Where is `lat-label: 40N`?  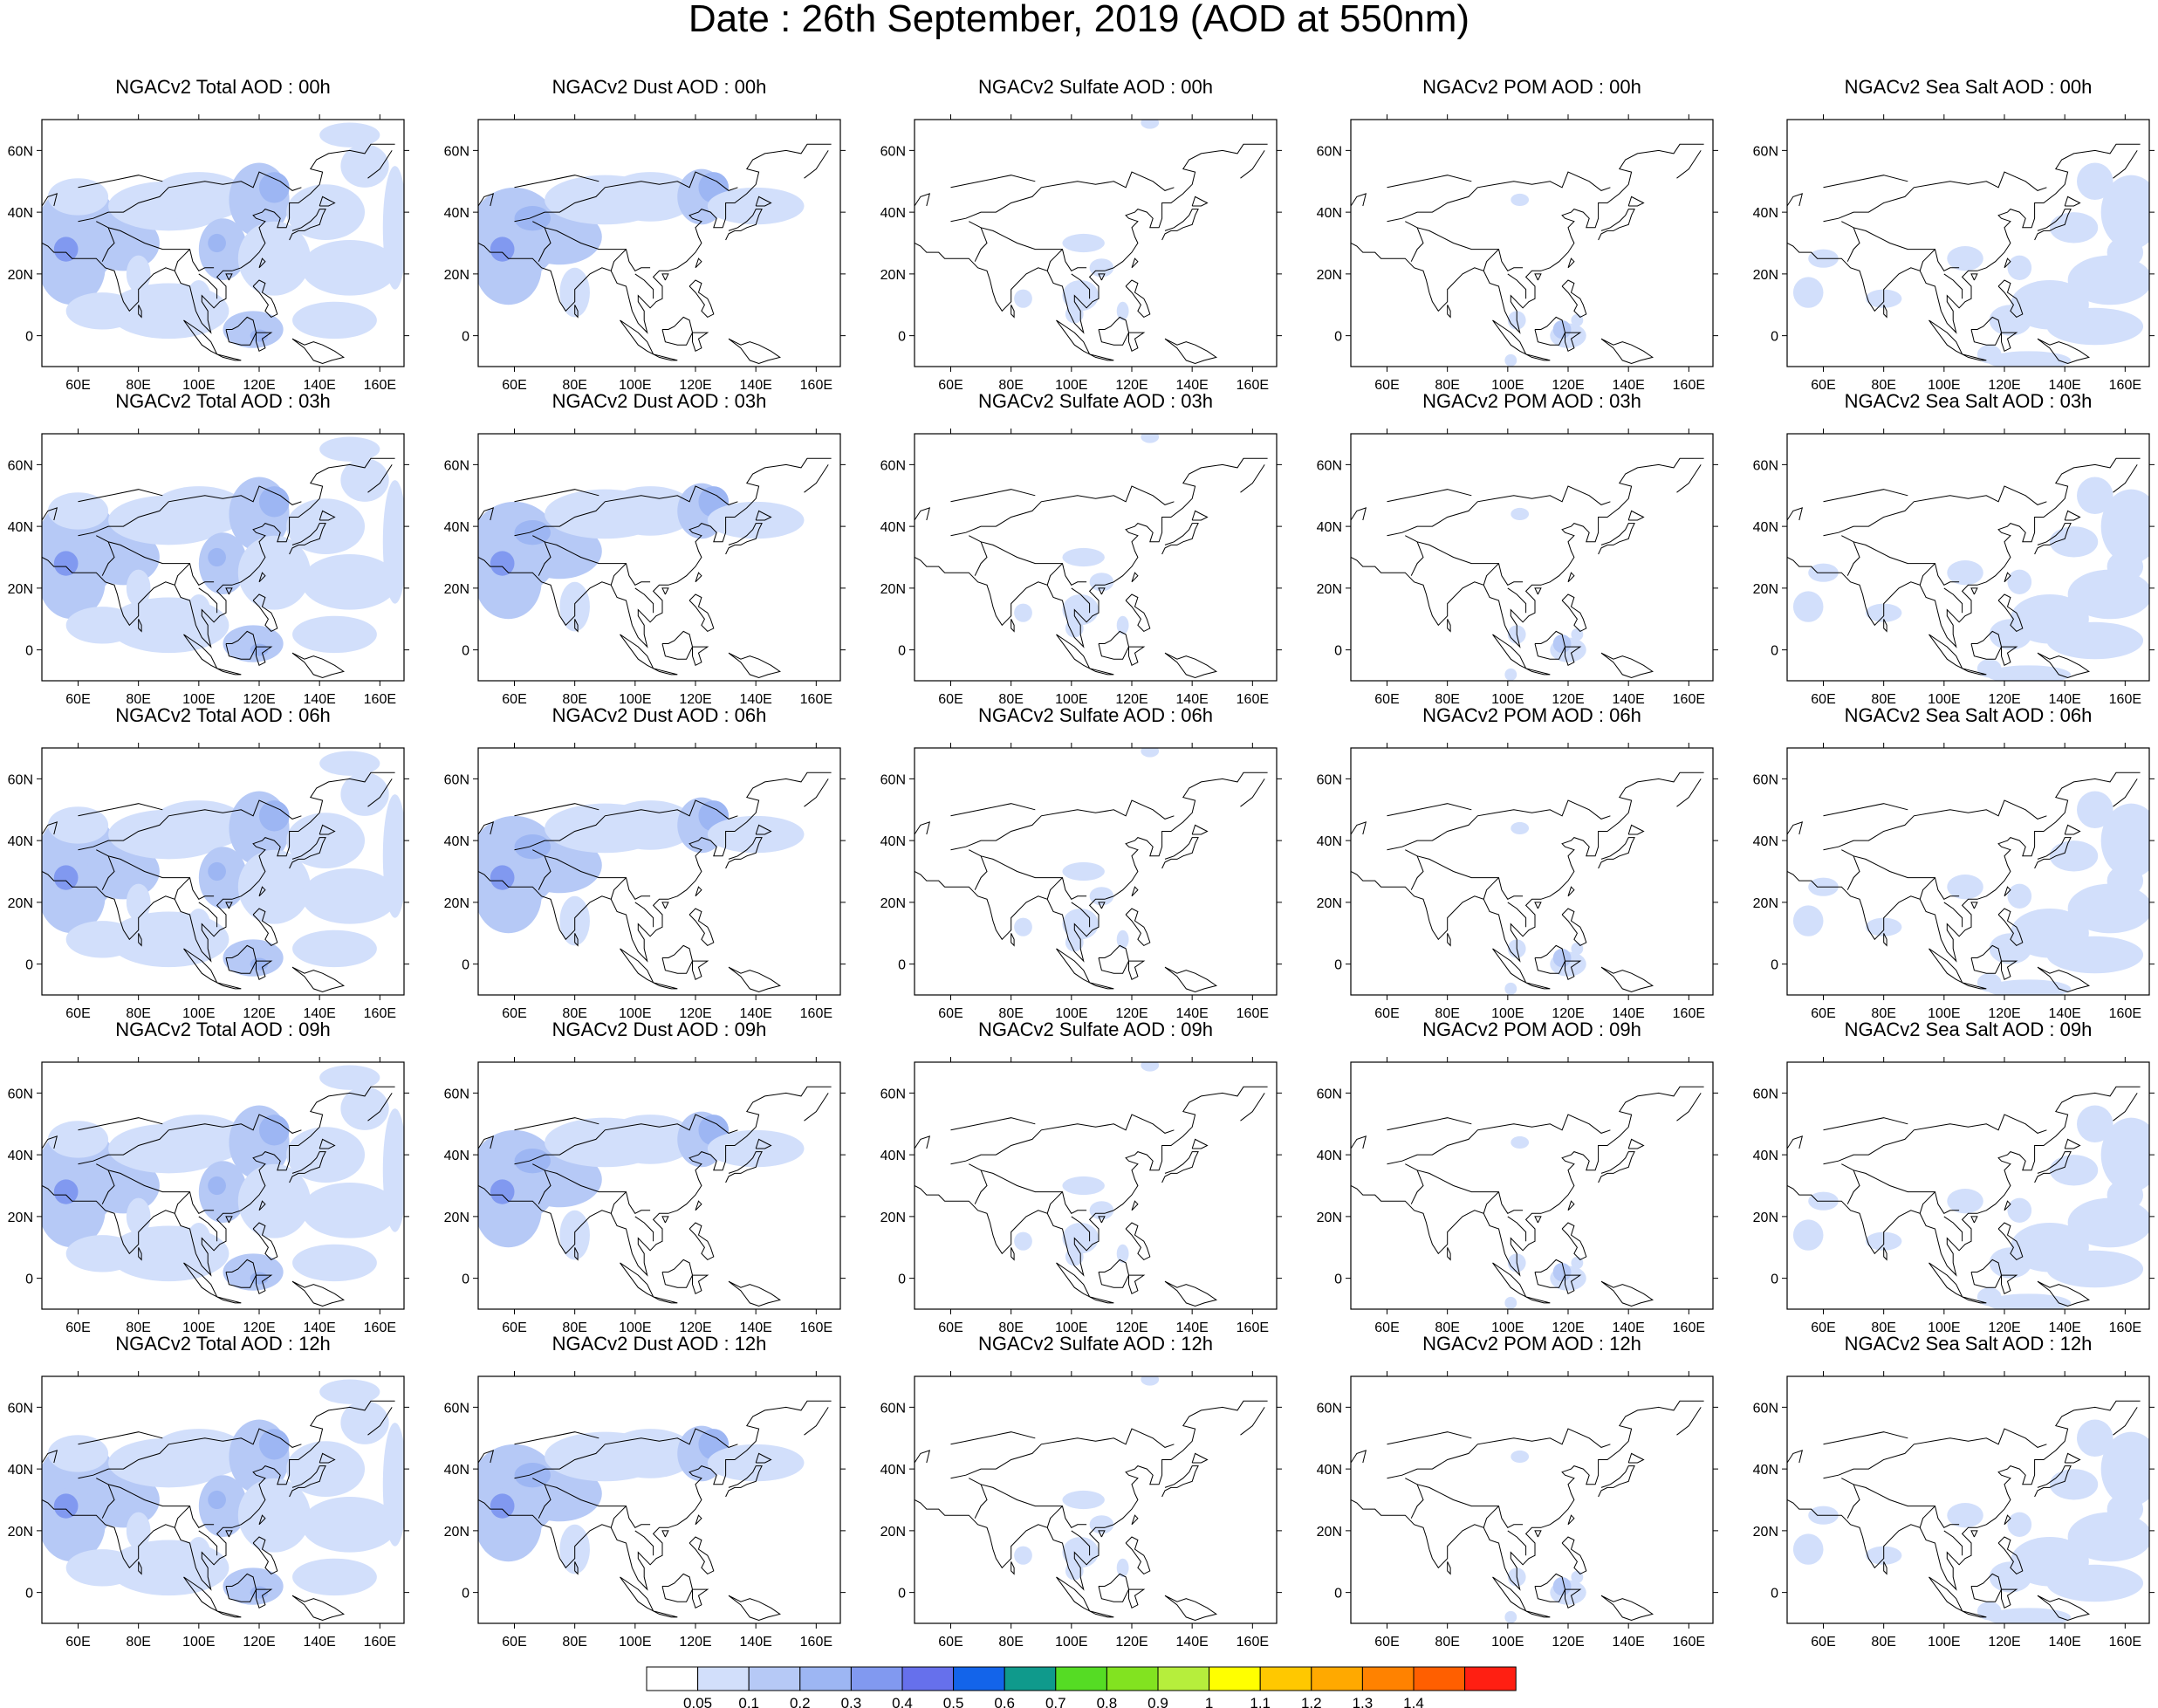 lat-label: 40N is located at coordinates (1765, 1156).